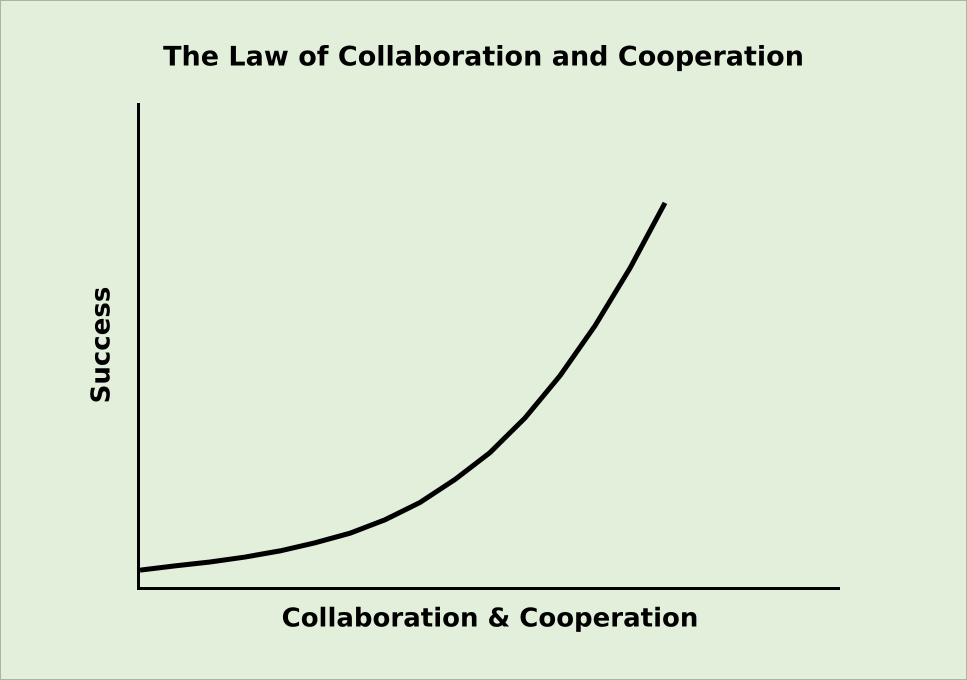 The width and height of the screenshot is (967, 680). I want to click on y-axis-title: Success, so click(101, 345).